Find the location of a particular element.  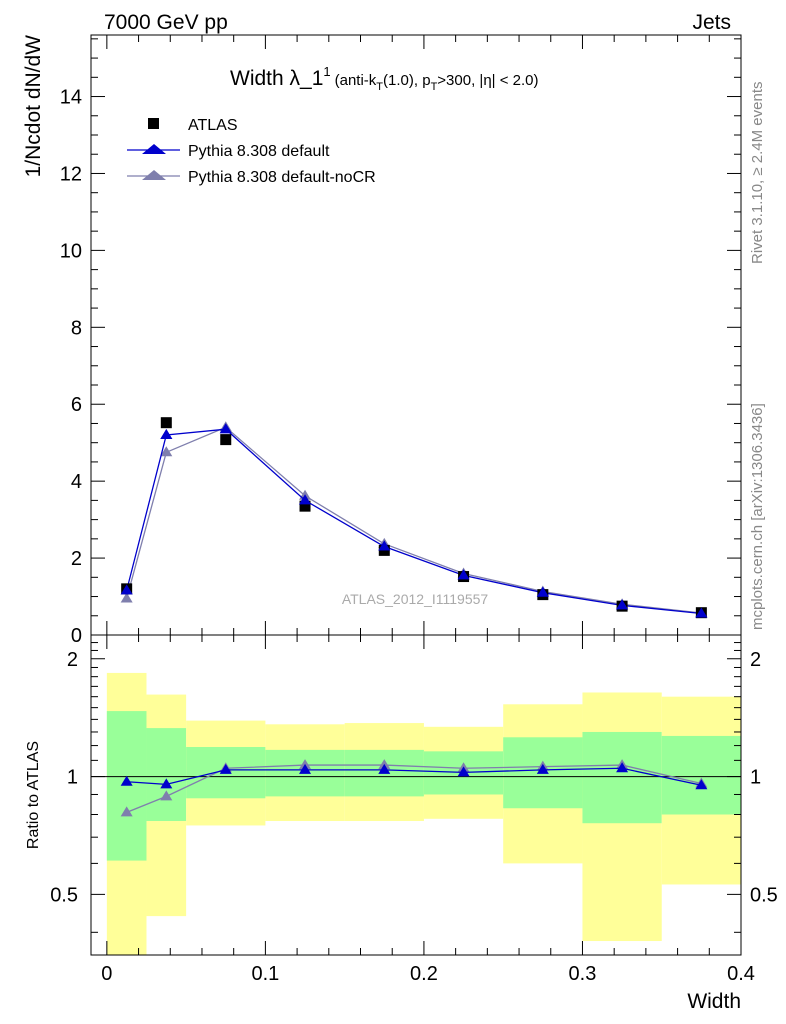

legend-atlas-marker is located at coordinates (153, 123).